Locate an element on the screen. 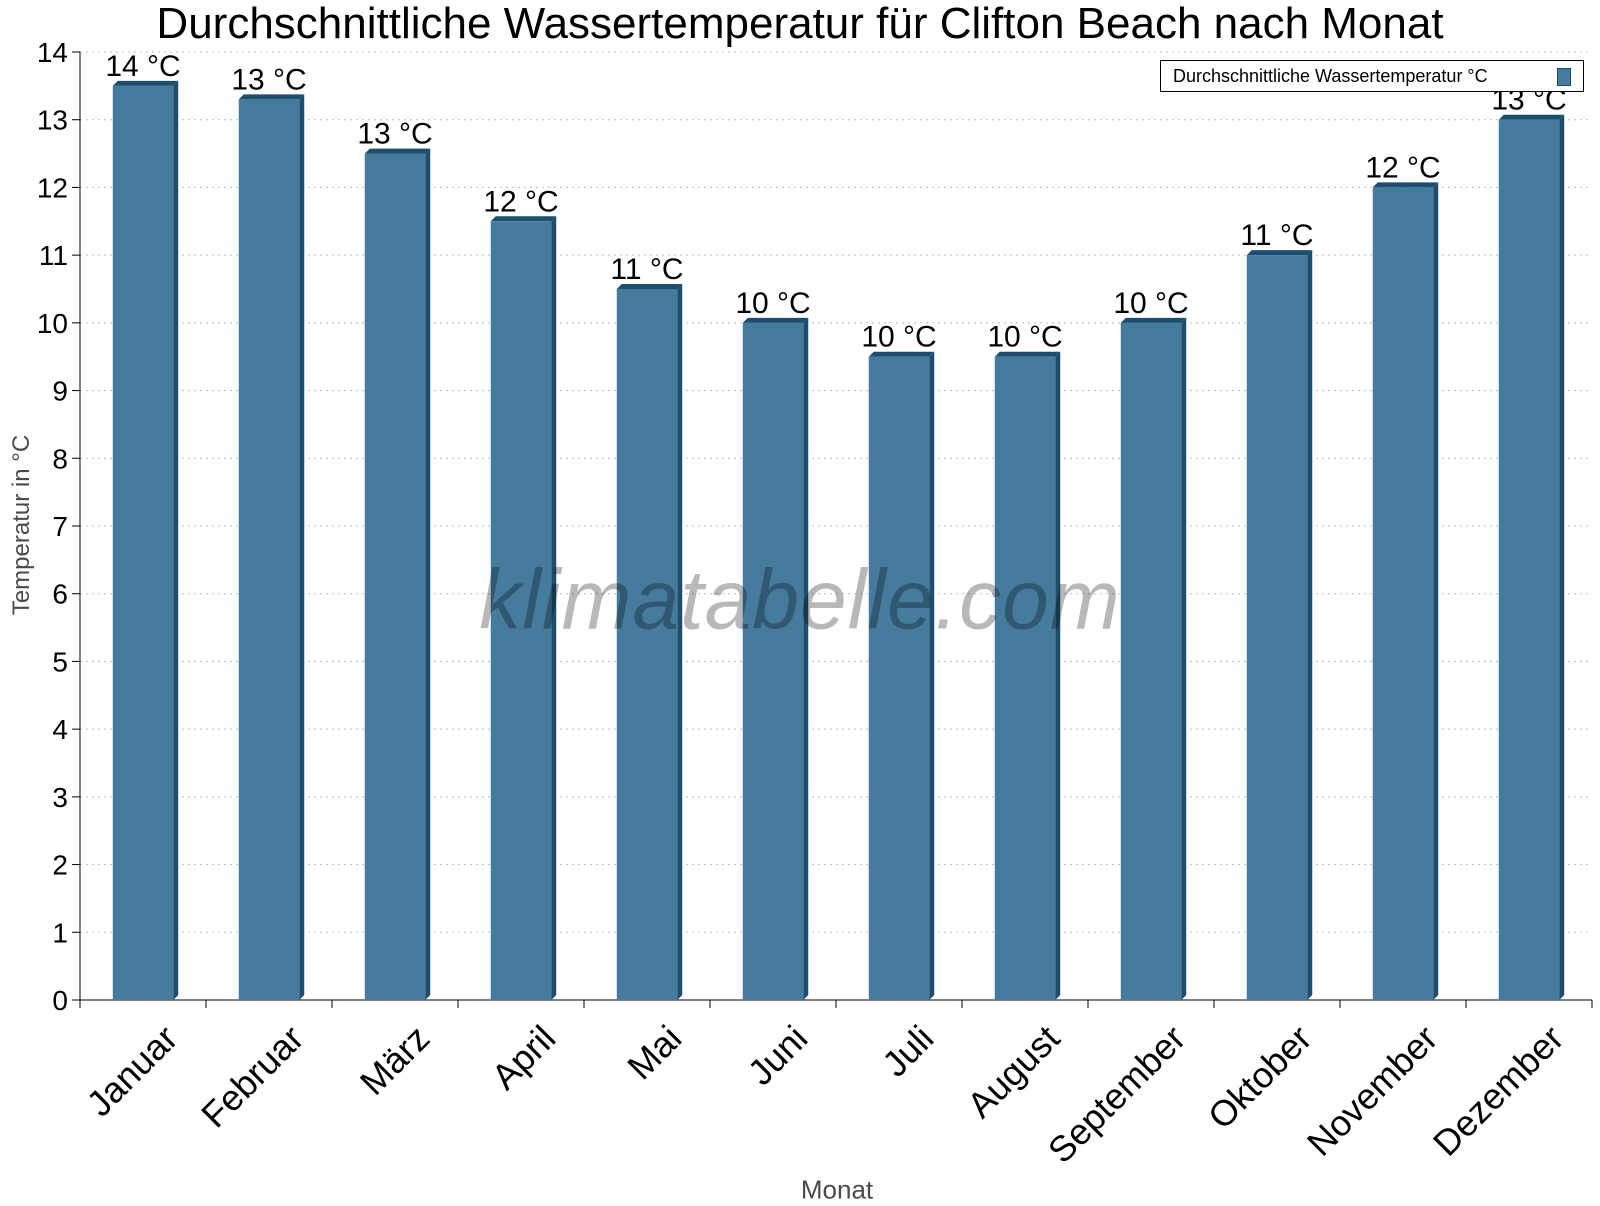 The width and height of the screenshot is (1600, 1206). y-tick-label: 5 is located at coordinates (60, 661).